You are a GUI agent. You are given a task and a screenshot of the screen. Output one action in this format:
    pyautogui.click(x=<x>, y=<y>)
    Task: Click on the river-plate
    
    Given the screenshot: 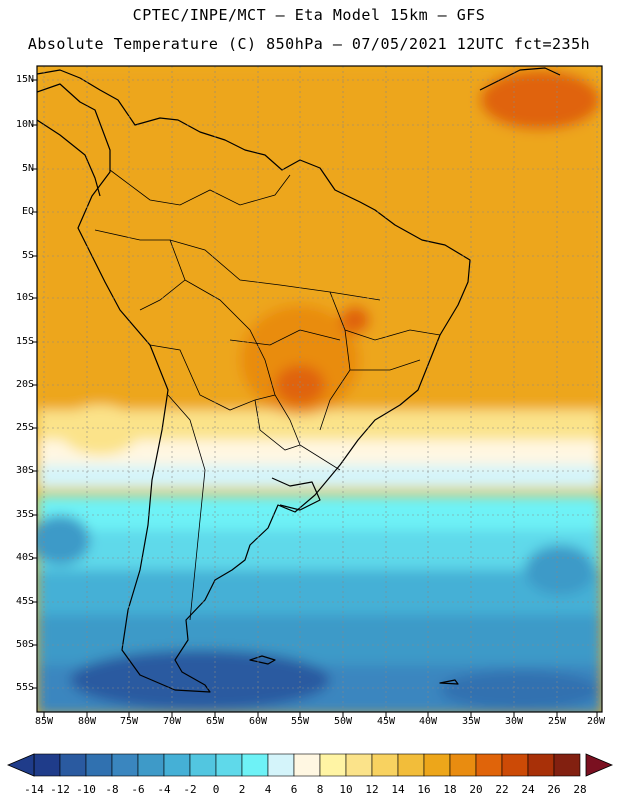 What is the action you would take?
    pyautogui.click(x=296, y=494)
    